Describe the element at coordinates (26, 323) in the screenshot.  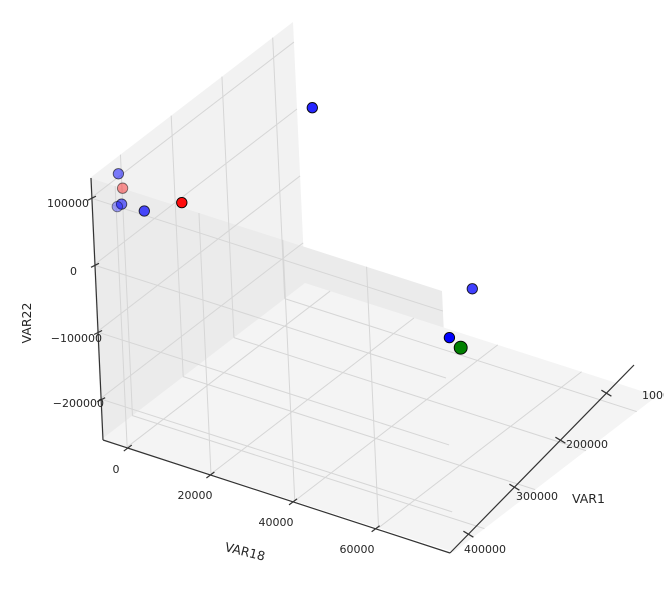
I see `z-axis-label: VAR22` at that location.